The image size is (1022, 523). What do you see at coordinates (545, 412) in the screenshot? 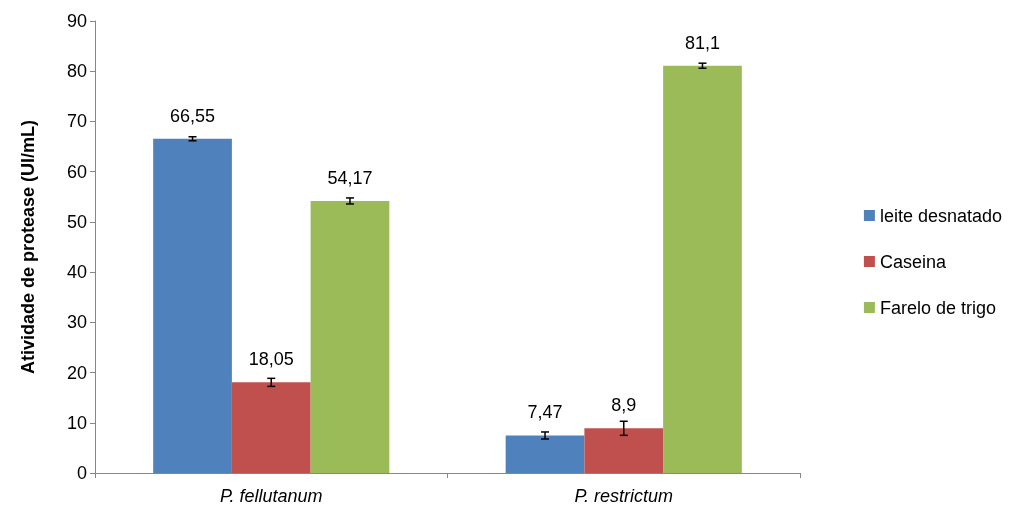
I see `data-label: 7,47` at bounding box center [545, 412].